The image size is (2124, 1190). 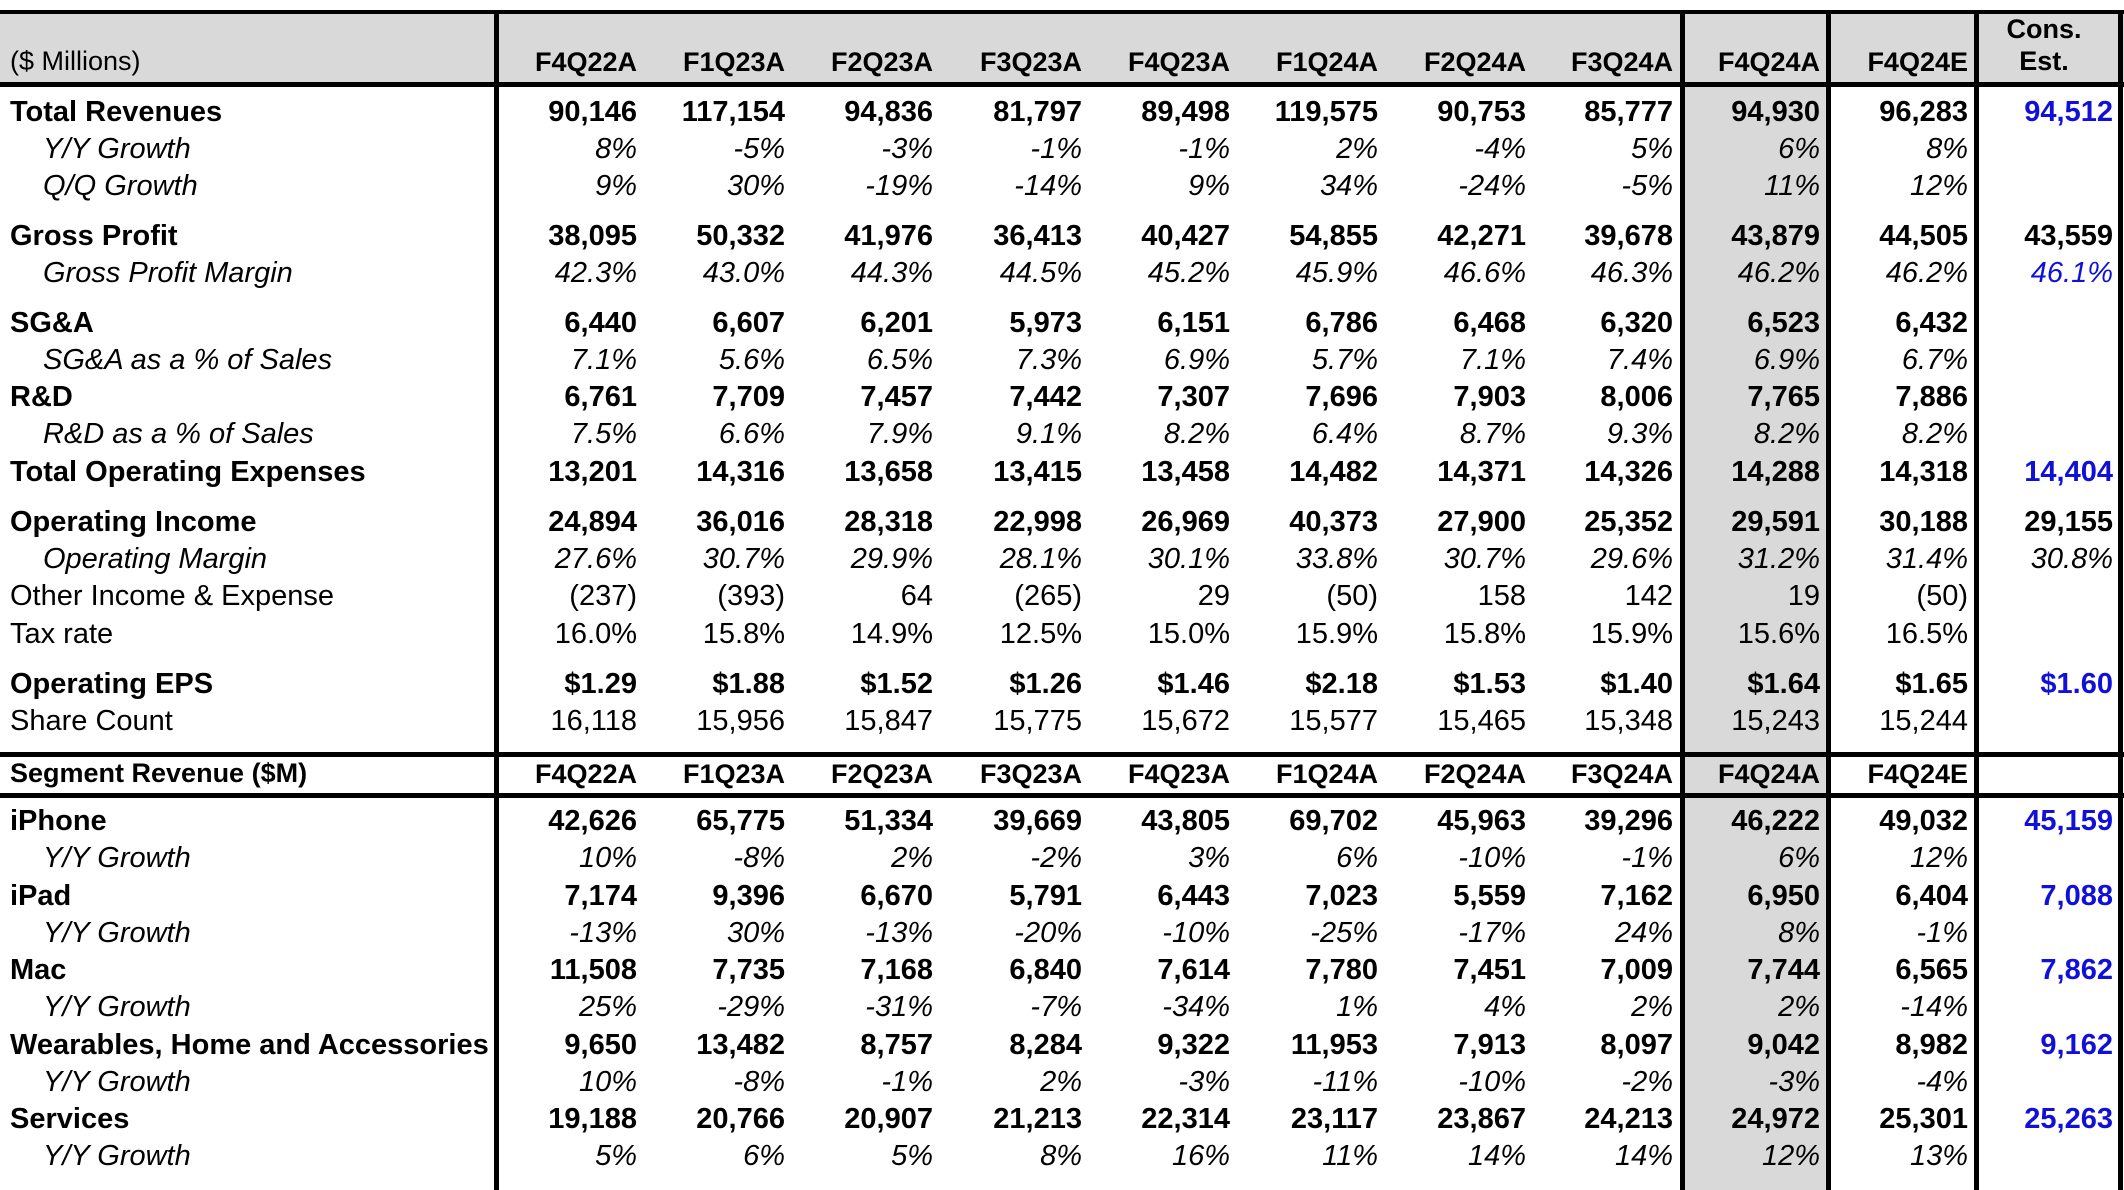 What do you see at coordinates (1636, 397) in the screenshot?
I see `value-cell: 8,006` at bounding box center [1636, 397].